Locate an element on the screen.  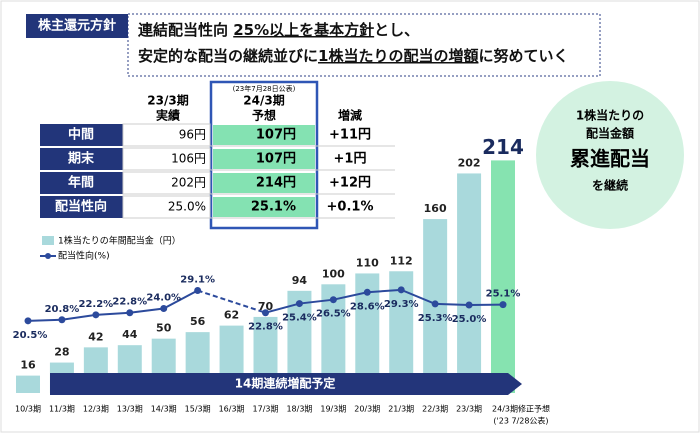
column-header: 予想 is located at coordinates (264, 115).